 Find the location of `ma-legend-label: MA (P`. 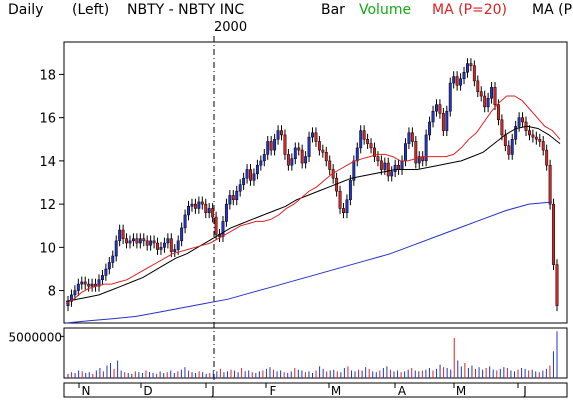

ma-legend-label: MA (P is located at coordinates (552, 10).